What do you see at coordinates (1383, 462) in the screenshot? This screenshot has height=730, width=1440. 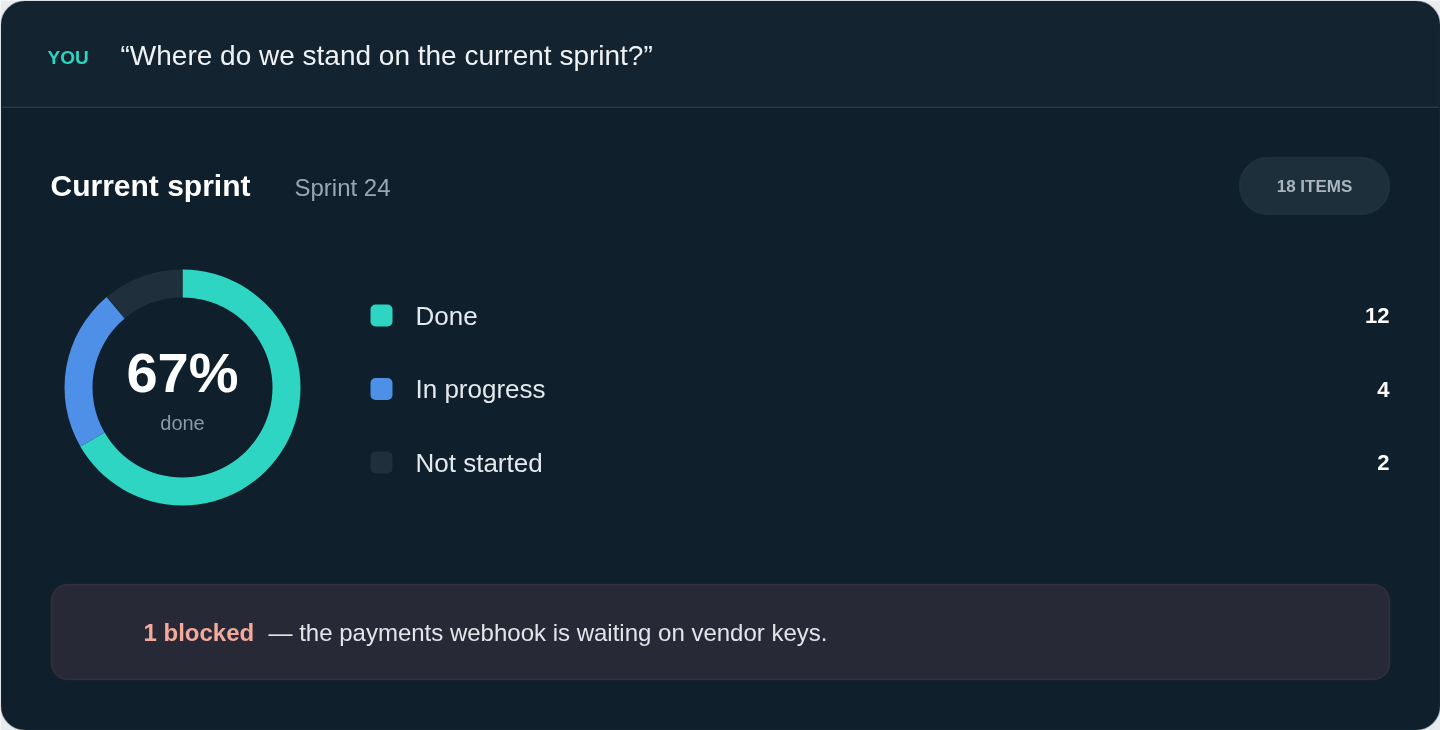 I see `data-label: 2` at bounding box center [1383, 462].